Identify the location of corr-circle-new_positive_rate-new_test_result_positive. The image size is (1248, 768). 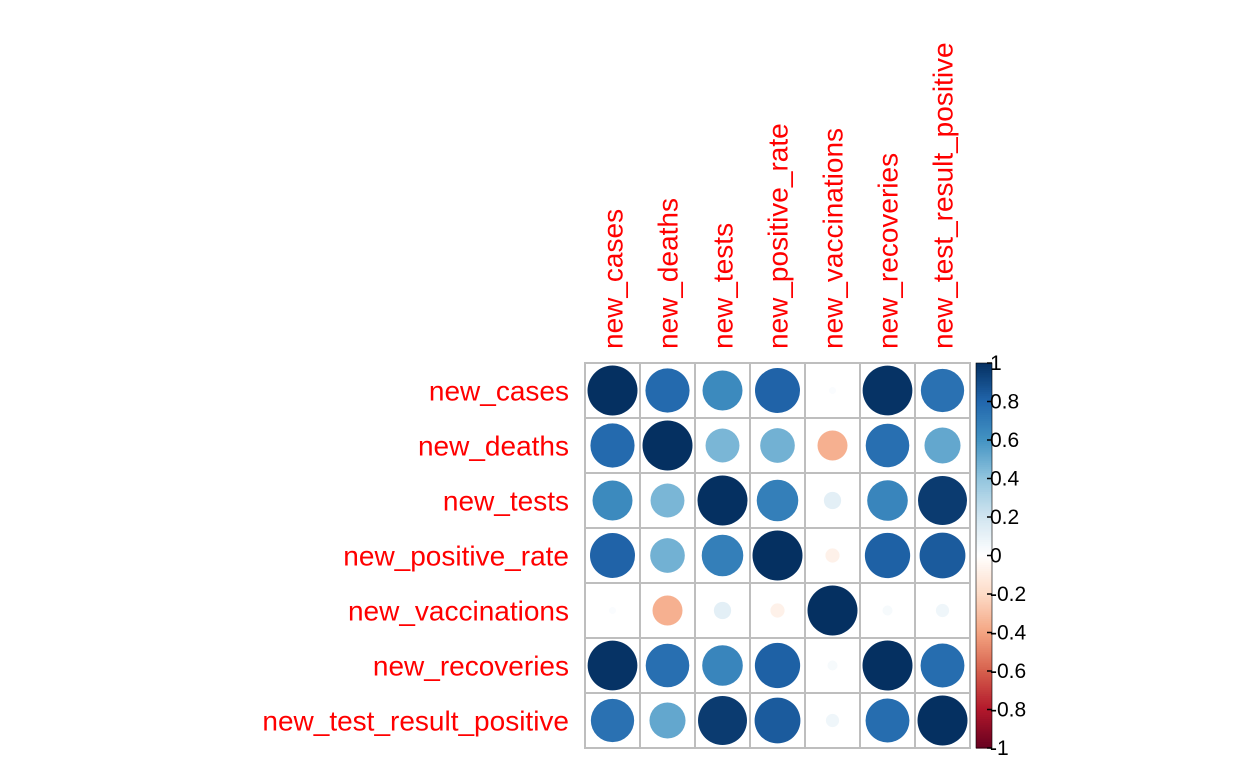
(942, 555).